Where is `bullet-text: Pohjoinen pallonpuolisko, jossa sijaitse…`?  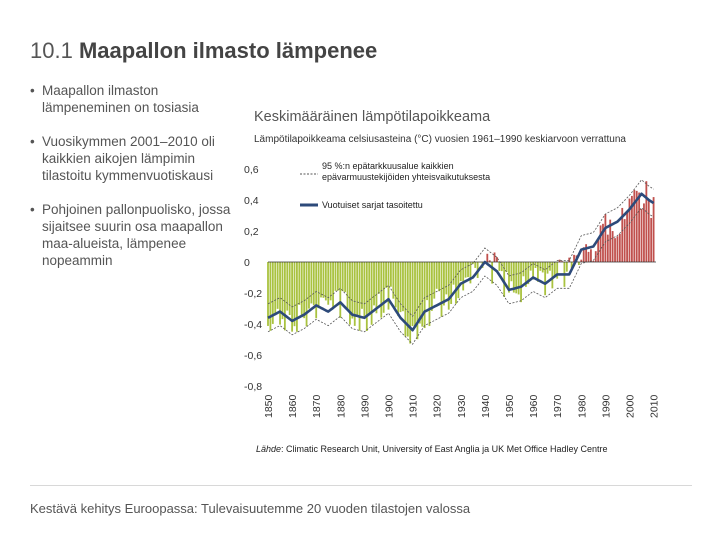 bullet-text: Pohjoinen pallonpuolisko, jossa sijaitse… is located at coordinates (136, 235).